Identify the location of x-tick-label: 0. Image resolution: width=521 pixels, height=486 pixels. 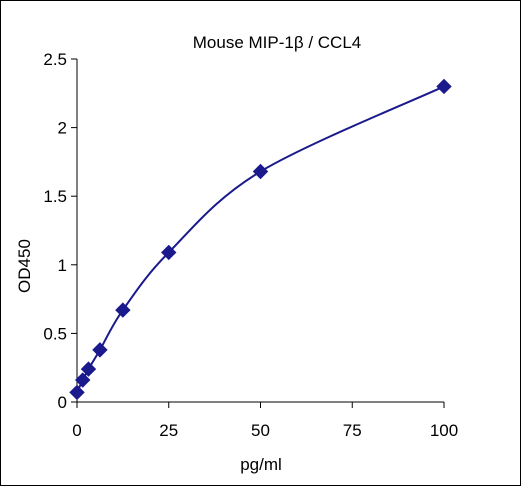
(76, 430).